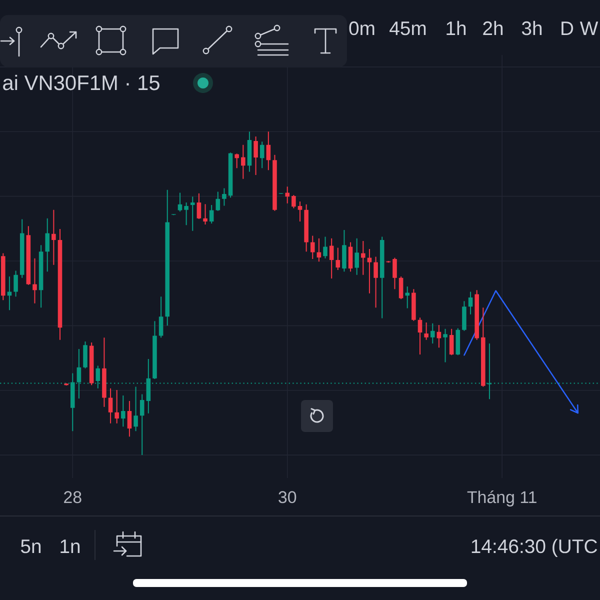 Image resolution: width=600 pixels, height=600 pixels. Describe the element at coordinates (73, 497) in the screenshot. I see `x-tick-label: 28` at that location.